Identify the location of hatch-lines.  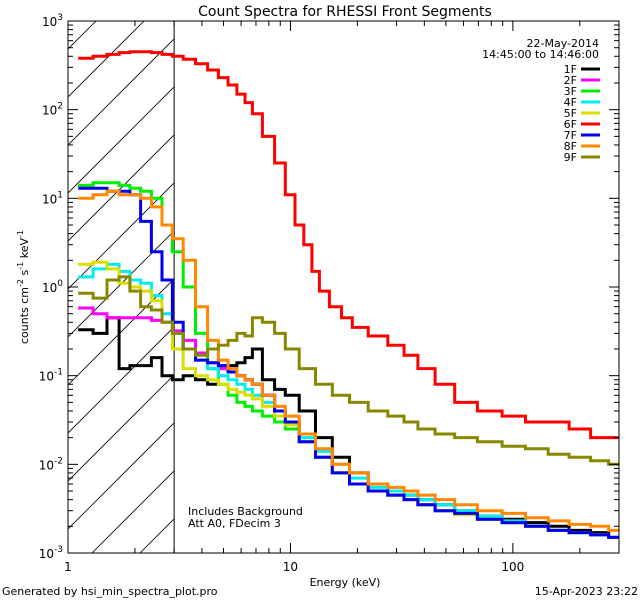
(121, 287).